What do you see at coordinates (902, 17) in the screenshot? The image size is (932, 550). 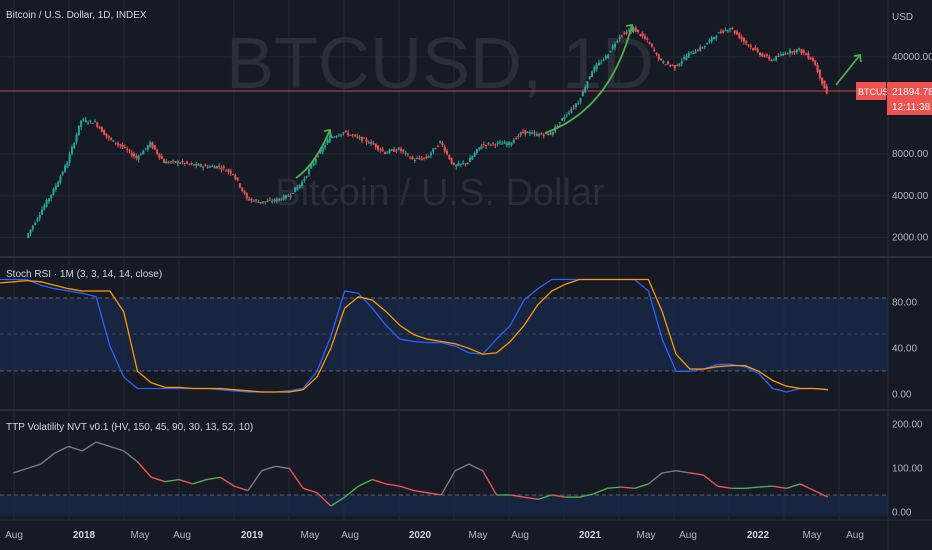 I see `currency-label: USD` at bounding box center [902, 17].